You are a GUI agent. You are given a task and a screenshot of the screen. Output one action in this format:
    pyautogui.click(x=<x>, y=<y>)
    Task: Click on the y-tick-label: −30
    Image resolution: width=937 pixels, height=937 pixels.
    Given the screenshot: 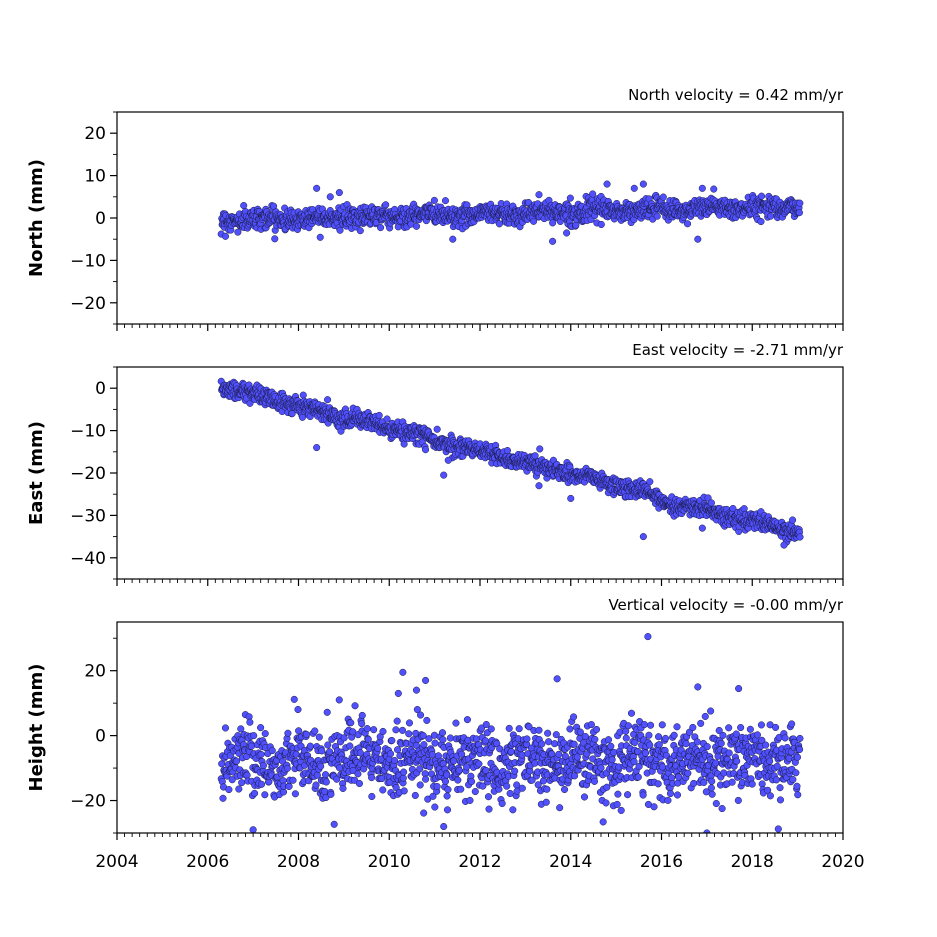 What is the action you would take?
    pyautogui.click(x=88, y=516)
    